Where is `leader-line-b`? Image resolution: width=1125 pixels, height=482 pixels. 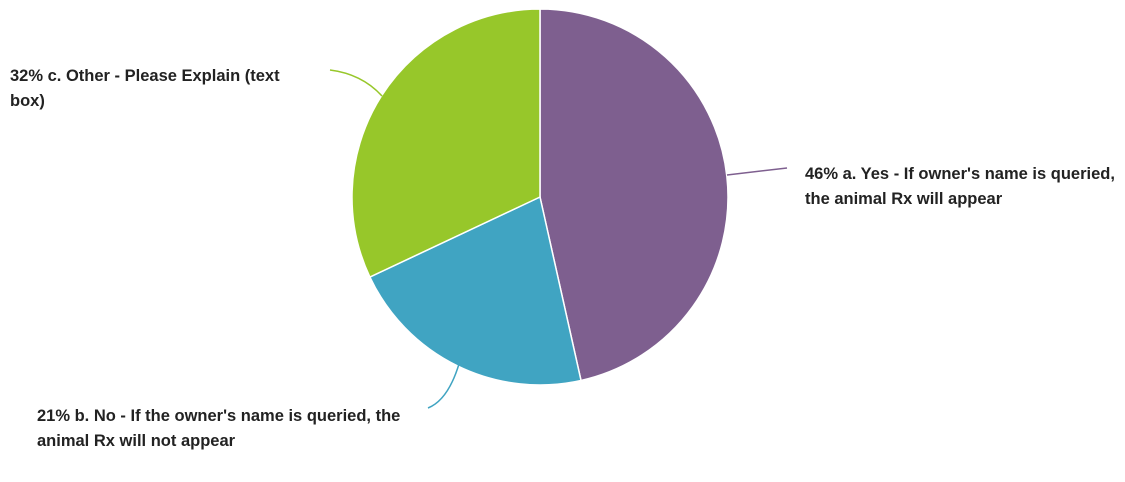
leader-line-b is located at coordinates (443, 386).